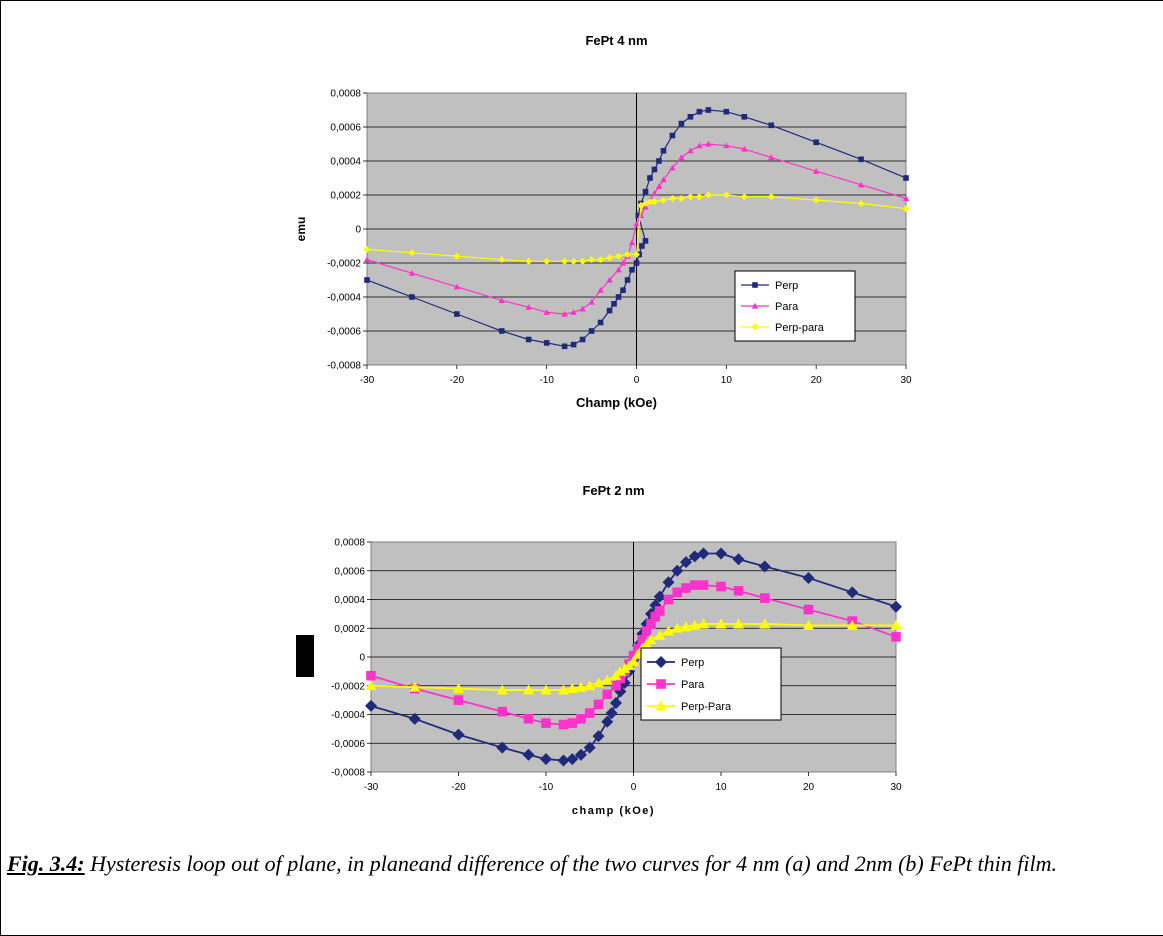 This screenshot has width=1163, height=936. Describe the element at coordinates (348, 686) in the screenshot. I see `y-tick-label: -0,0002` at that location.